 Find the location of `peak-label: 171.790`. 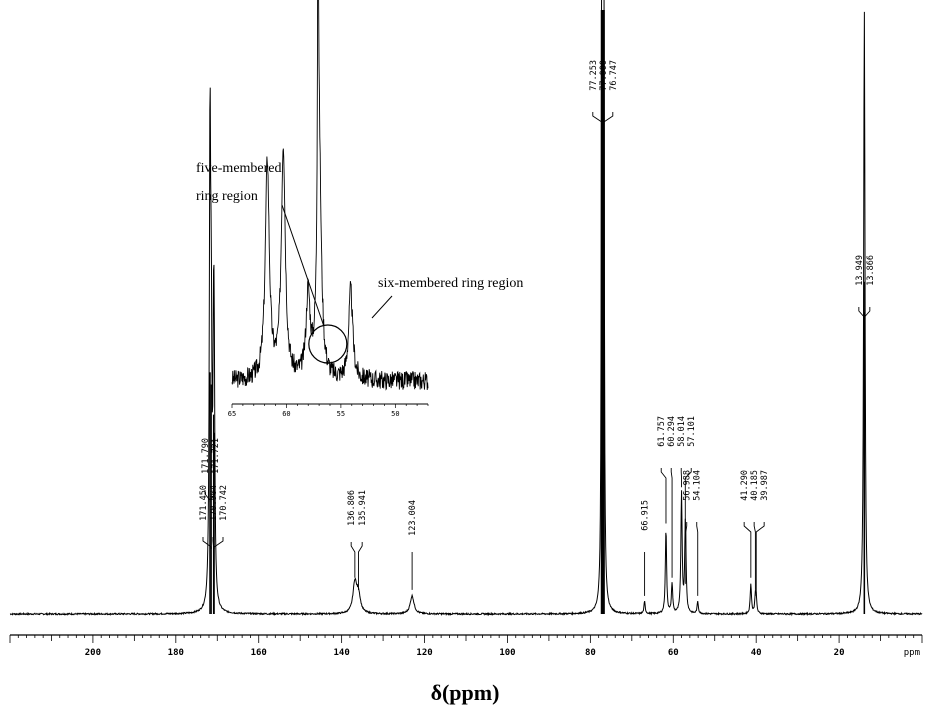

peak-label: 171.790 is located at coordinates (206, 456).